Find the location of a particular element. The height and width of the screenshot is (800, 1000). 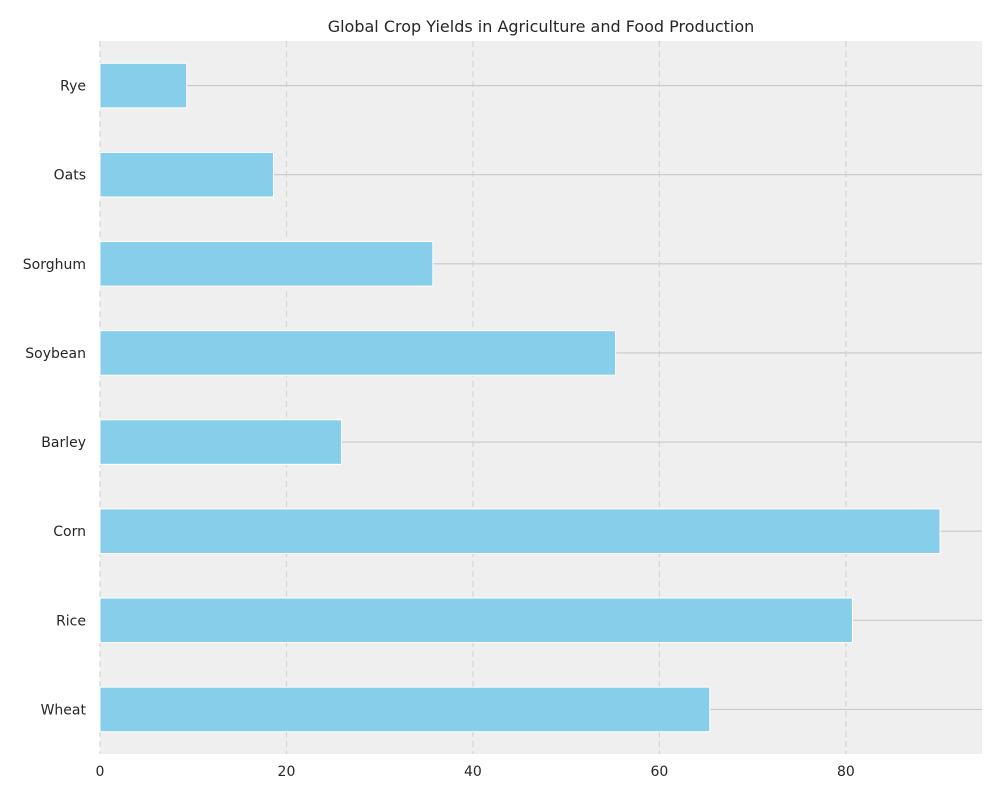

x-tick-label: 0 is located at coordinates (100, 772).